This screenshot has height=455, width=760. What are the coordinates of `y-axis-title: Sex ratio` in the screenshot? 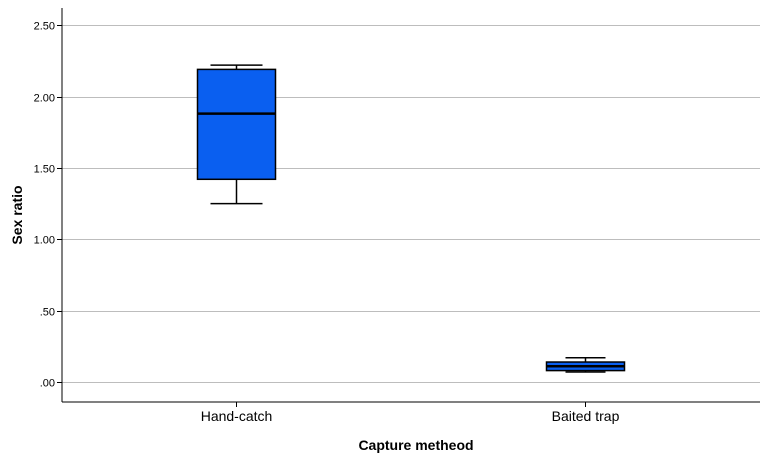 It's located at (17, 214).